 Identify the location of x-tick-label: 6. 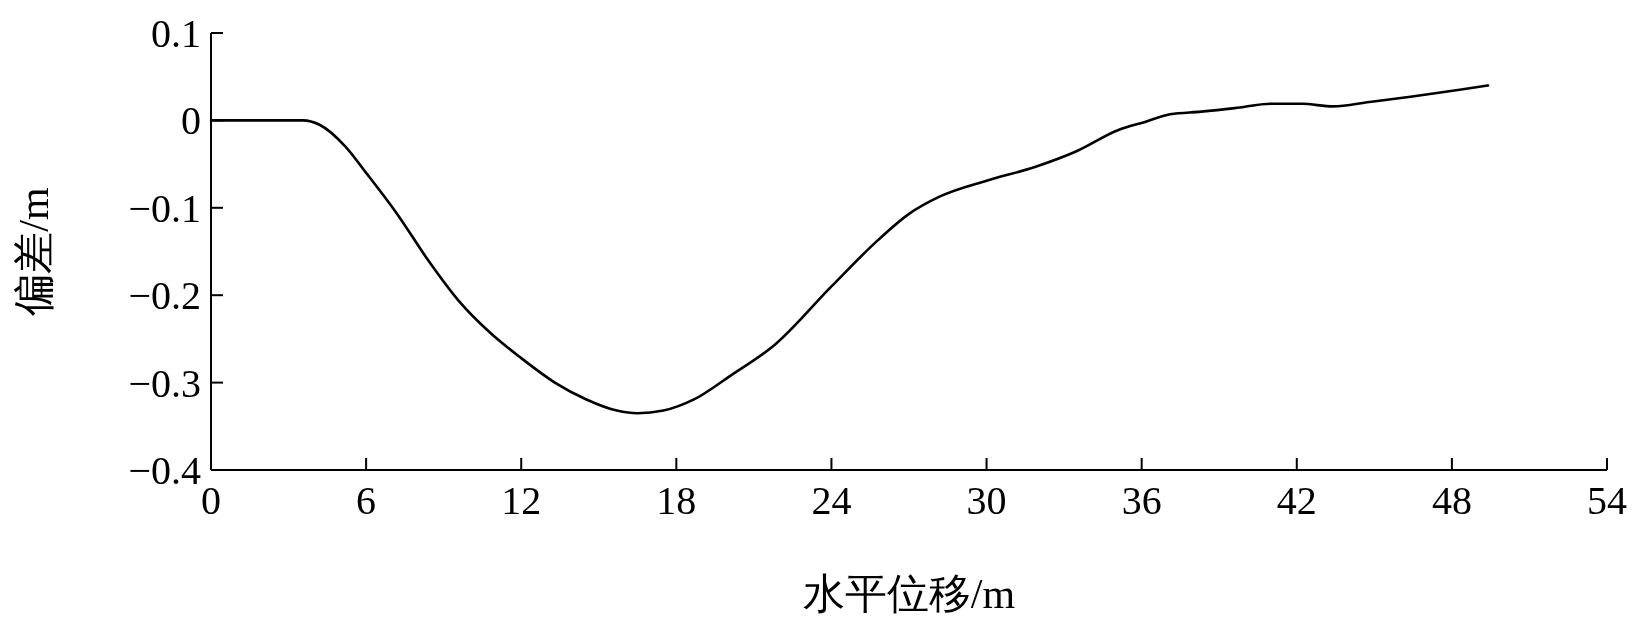
(366, 500).